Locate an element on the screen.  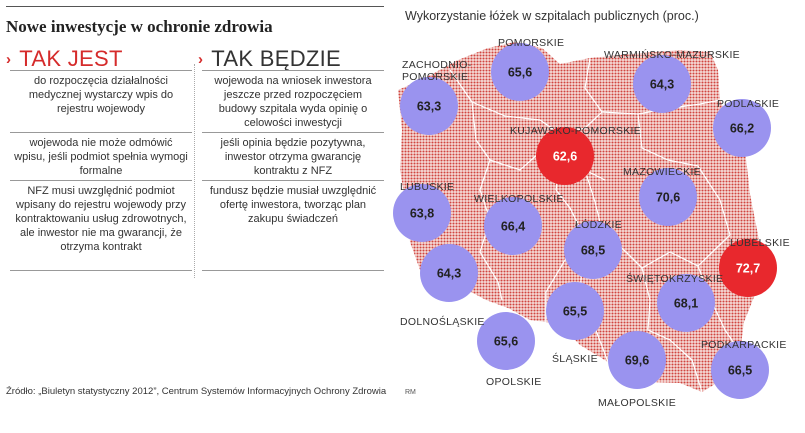
value-warmińsko-mazurskie: 64,3 is located at coordinates (662, 85).